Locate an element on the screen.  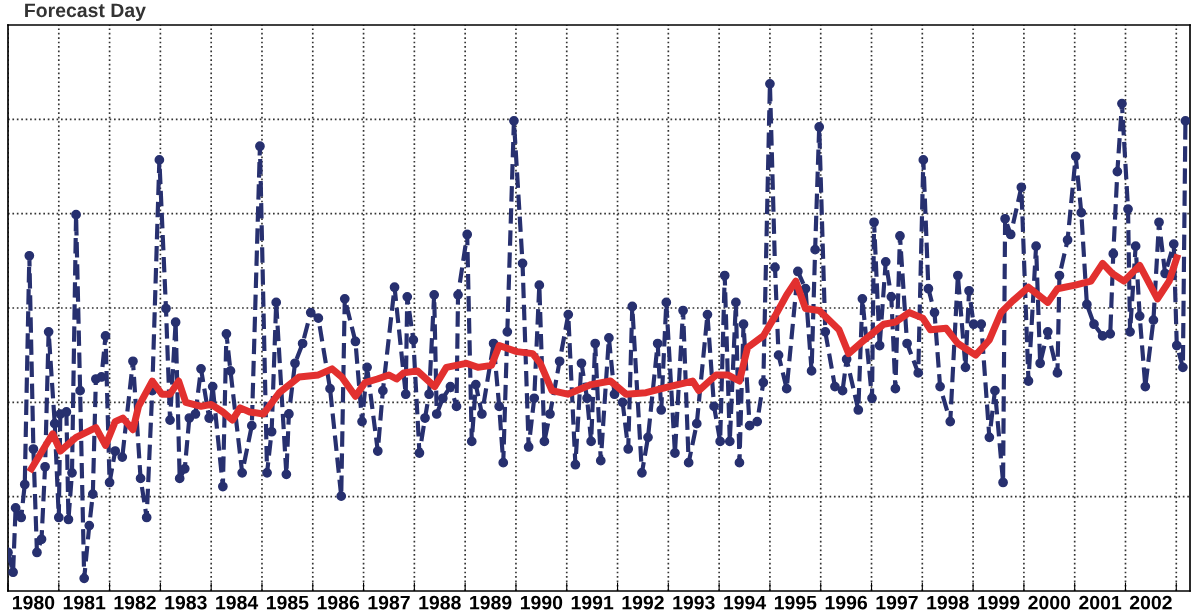
x-tick-label: 1998 is located at coordinates (948, 602).